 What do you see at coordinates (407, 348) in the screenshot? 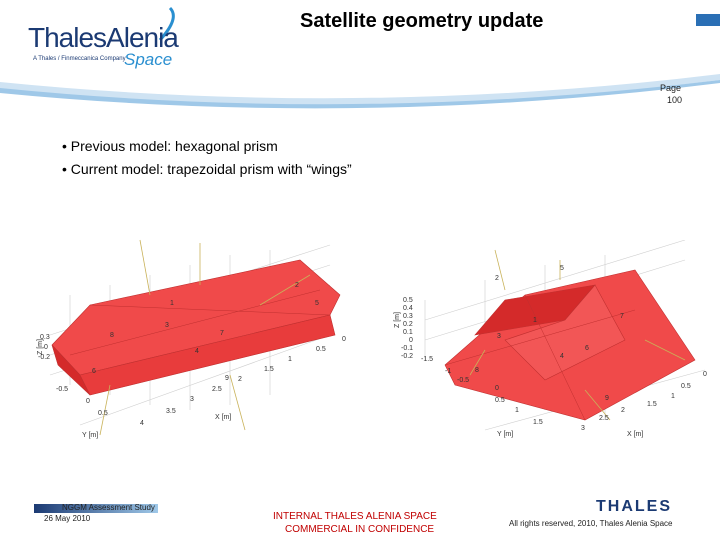
I see `right-z-tick: -0.1` at bounding box center [407, 348].